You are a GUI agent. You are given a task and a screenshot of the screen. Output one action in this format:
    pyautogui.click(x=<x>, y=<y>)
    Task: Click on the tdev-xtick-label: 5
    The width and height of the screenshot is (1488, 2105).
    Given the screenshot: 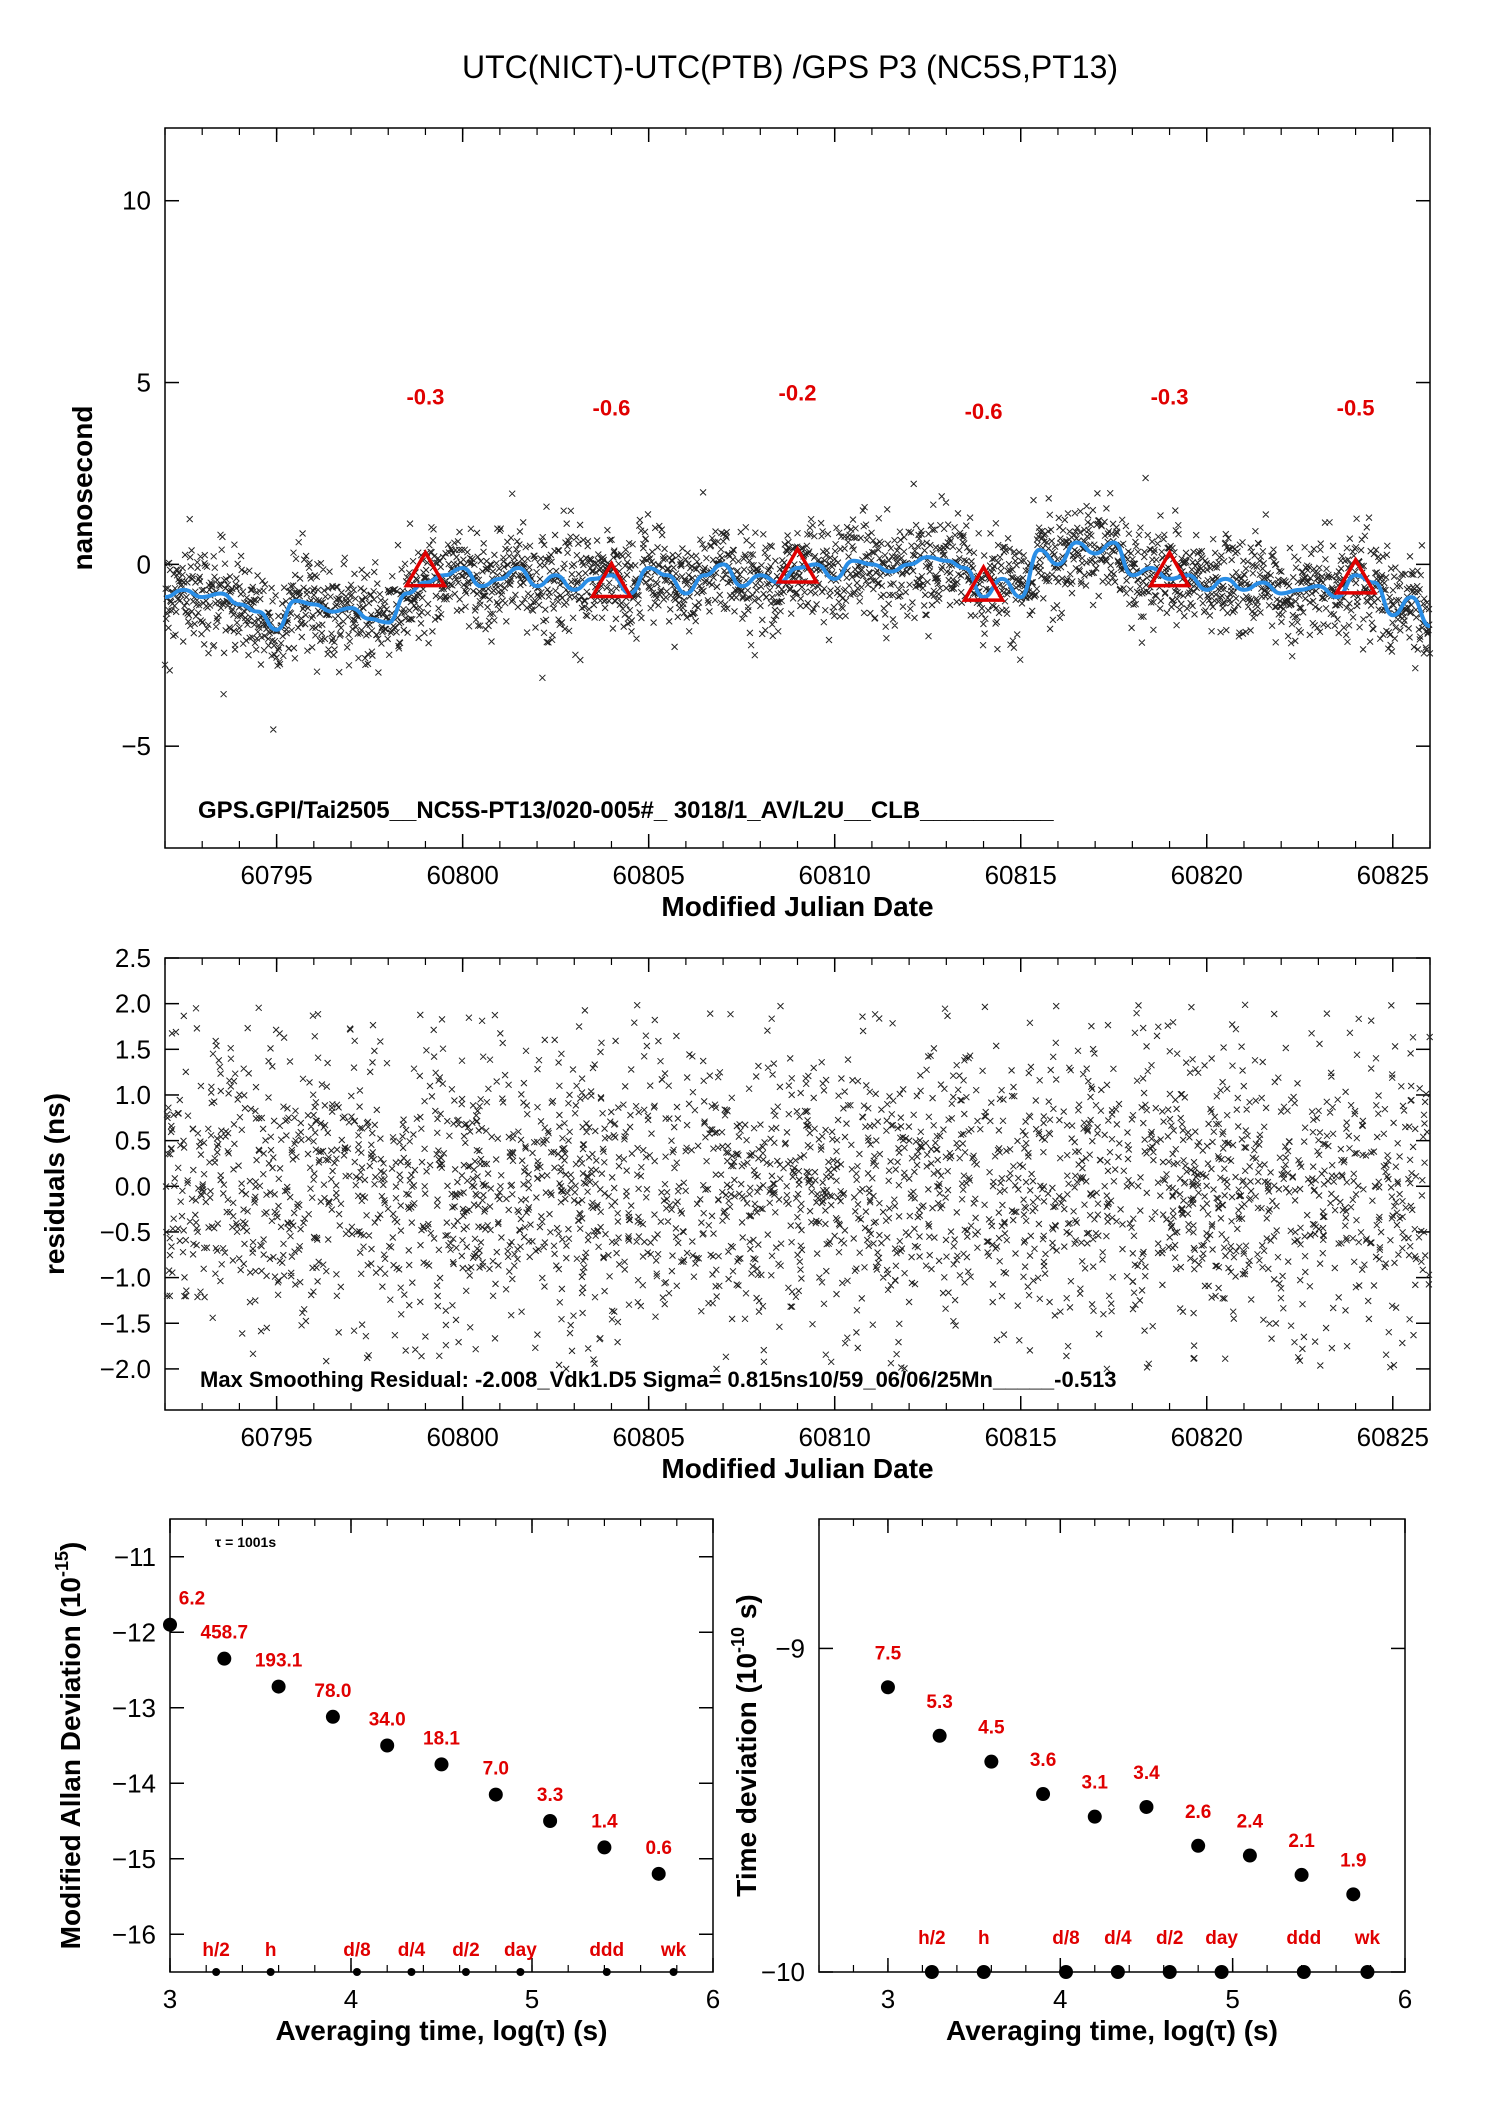 What is the action you would take?
    pyautogui.click(x=1232, y=1999)
    